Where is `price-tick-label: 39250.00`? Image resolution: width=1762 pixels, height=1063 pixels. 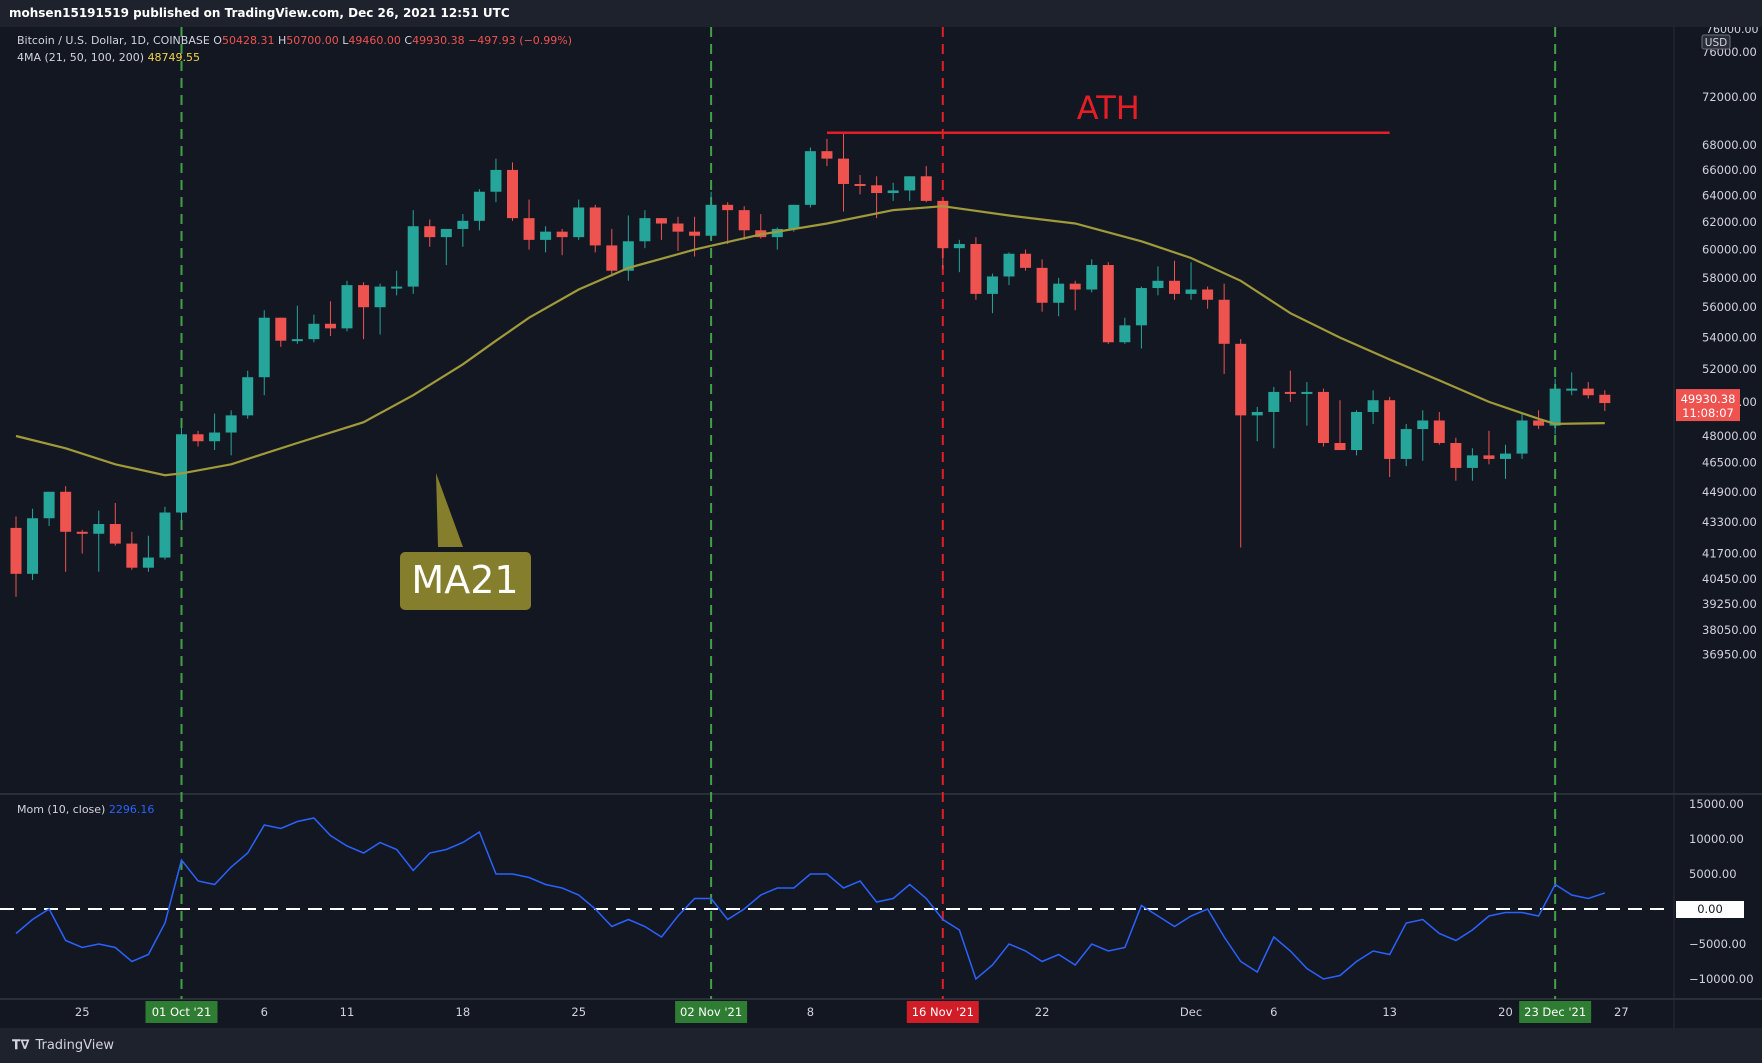 price-tick-label: 39250.00 is located at coordinates (1729, 604).